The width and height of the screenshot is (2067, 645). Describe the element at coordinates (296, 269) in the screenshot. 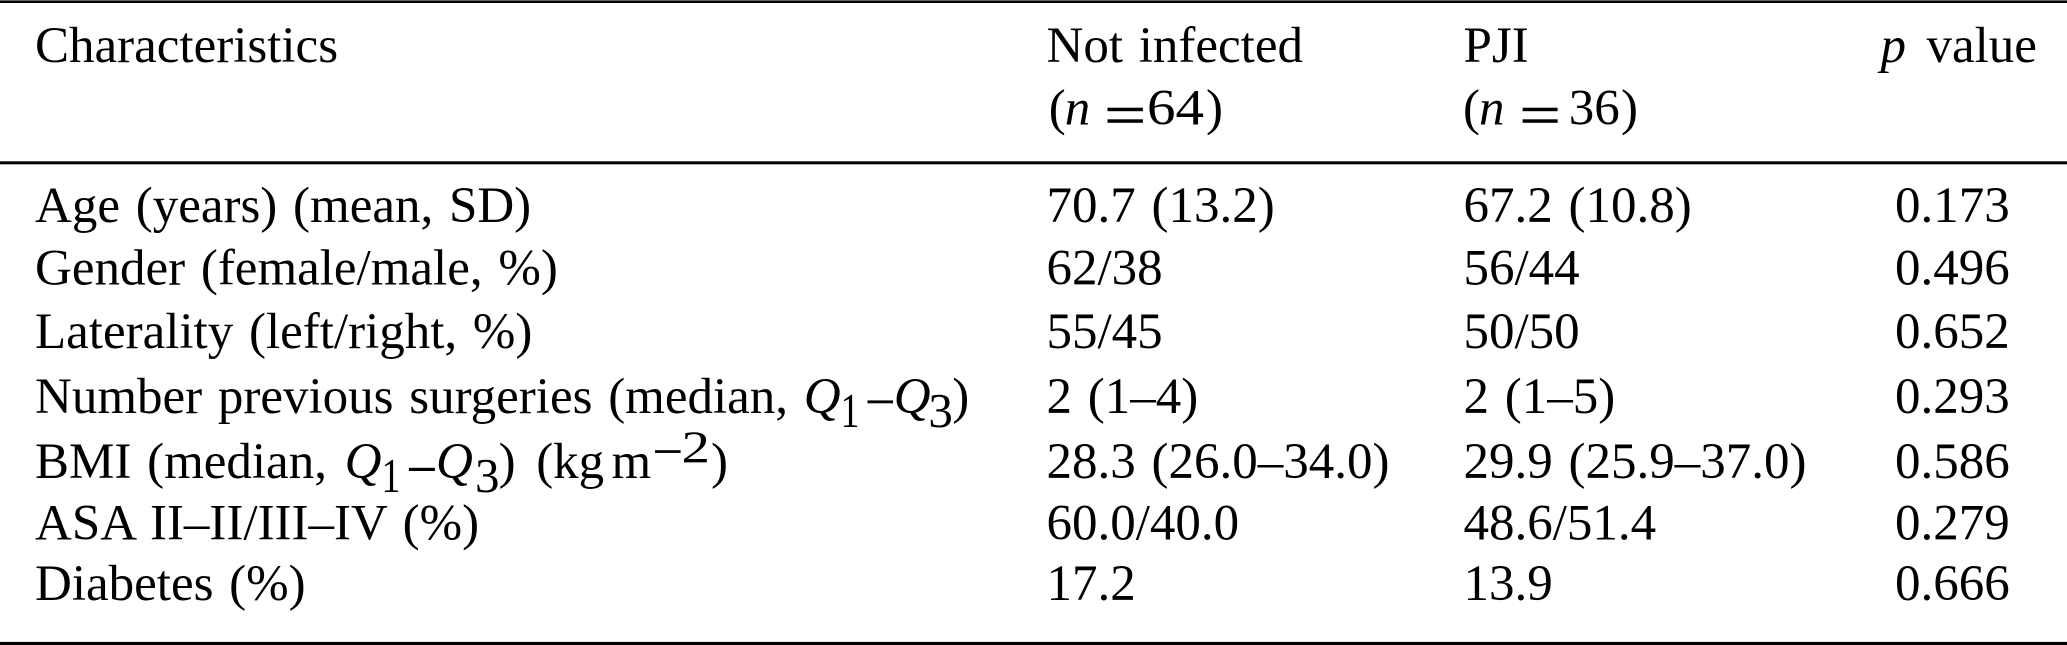

I see `svg-text: Gender (female/male, %)` at that location.